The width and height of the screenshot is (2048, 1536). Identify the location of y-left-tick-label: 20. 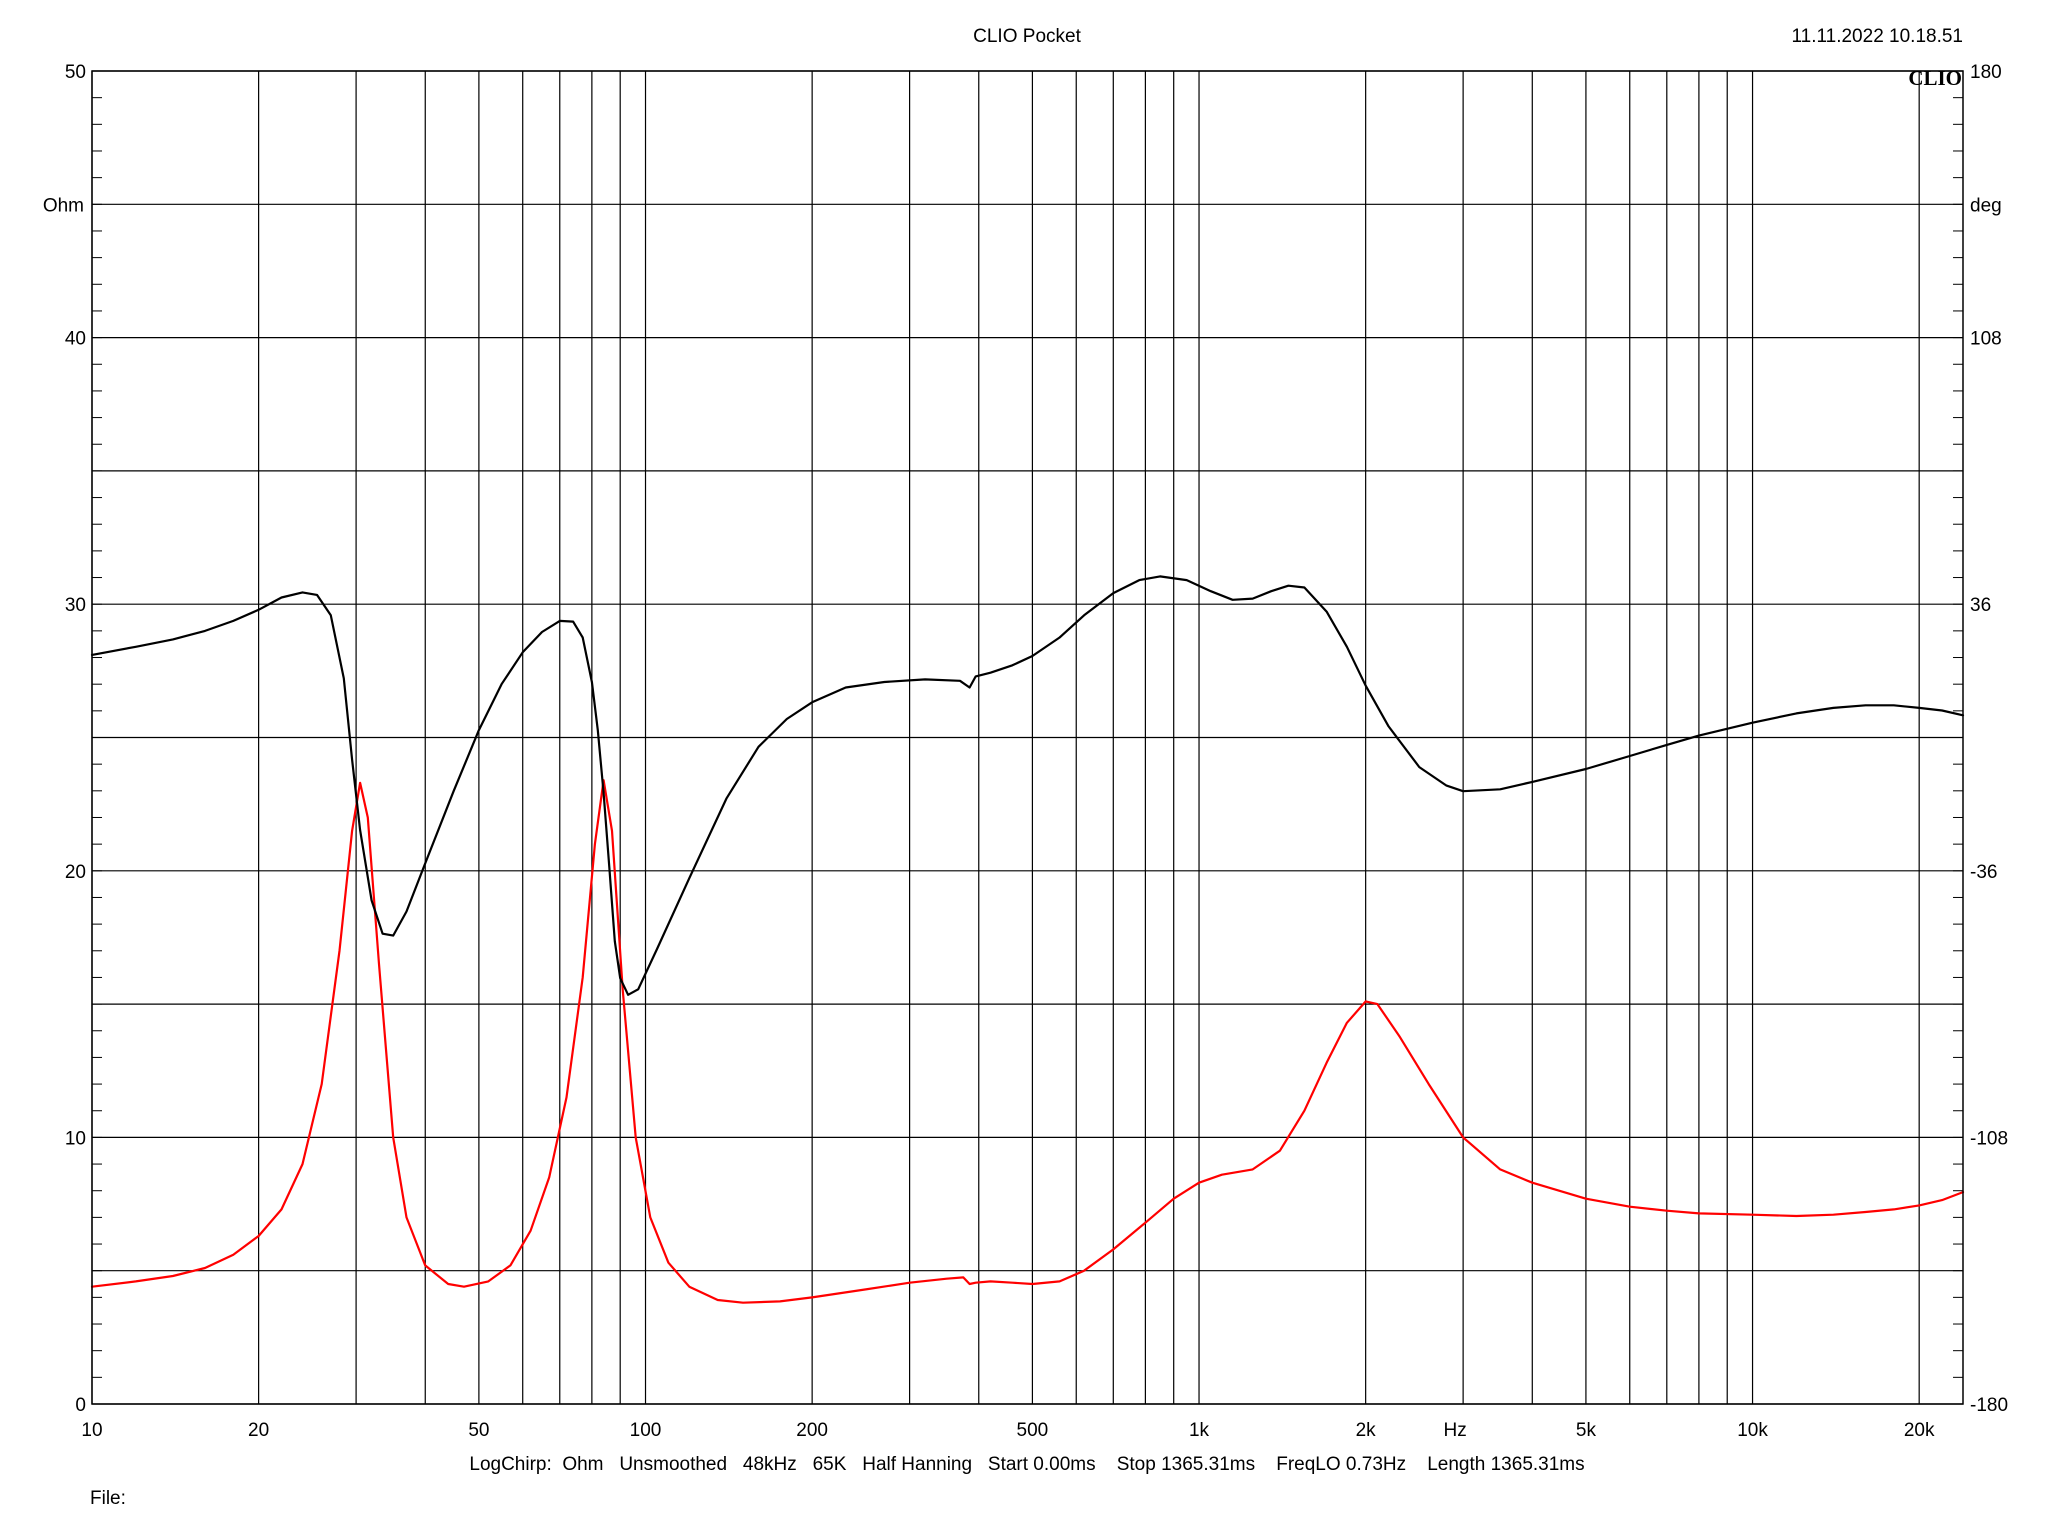
(75, 872).